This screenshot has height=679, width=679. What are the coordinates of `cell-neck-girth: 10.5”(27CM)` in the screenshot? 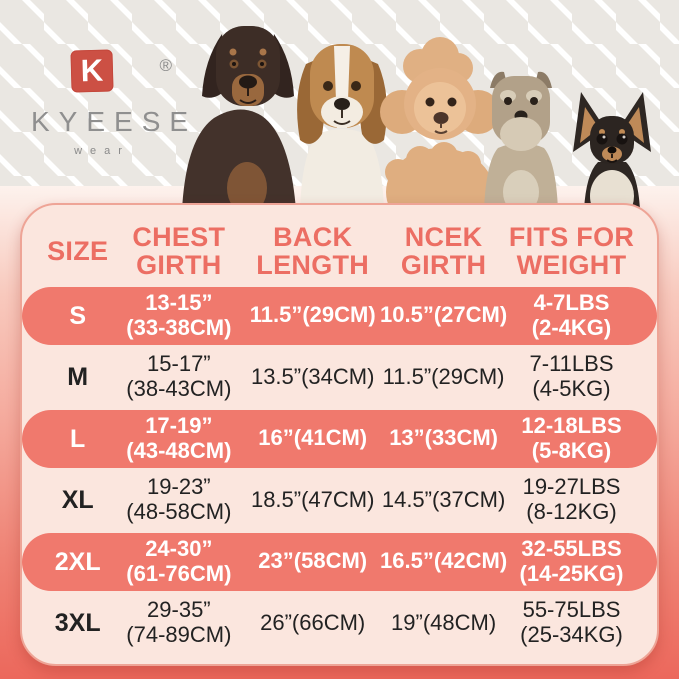 It's located at (444, 315).